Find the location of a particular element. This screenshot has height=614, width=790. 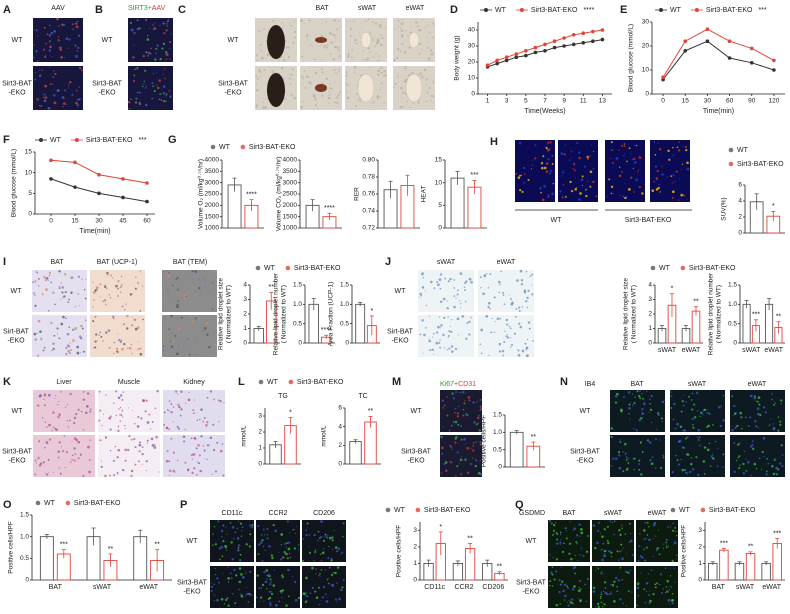

y-tick-label: 0.5 is located at coordinates (297, 323).